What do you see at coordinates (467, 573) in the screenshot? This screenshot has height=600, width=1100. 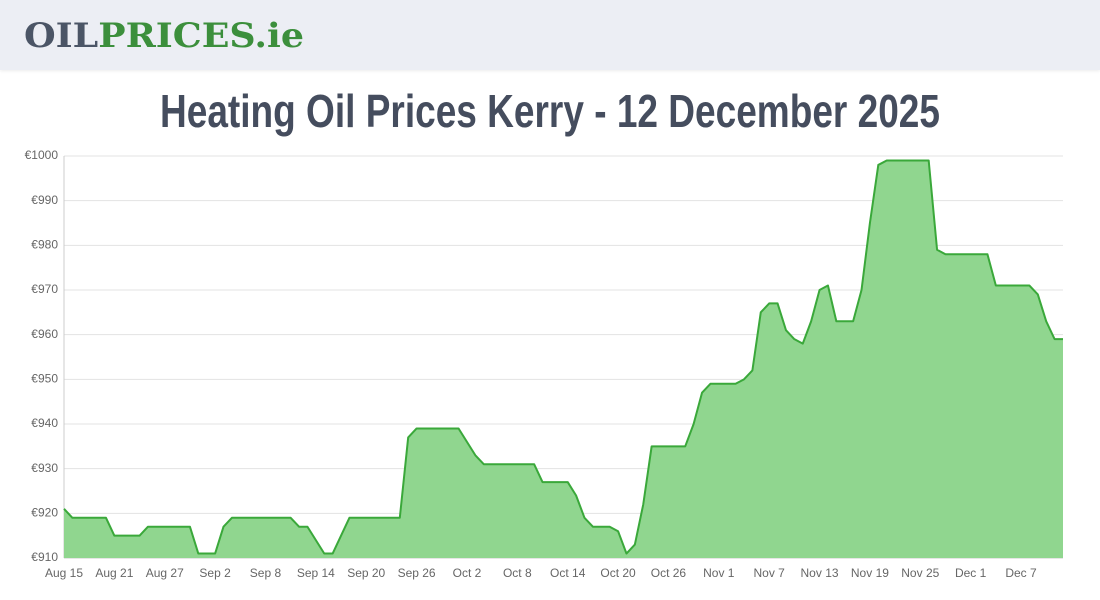 I see `x-tick-label: Oct 2` at bounding box center [467, 573].